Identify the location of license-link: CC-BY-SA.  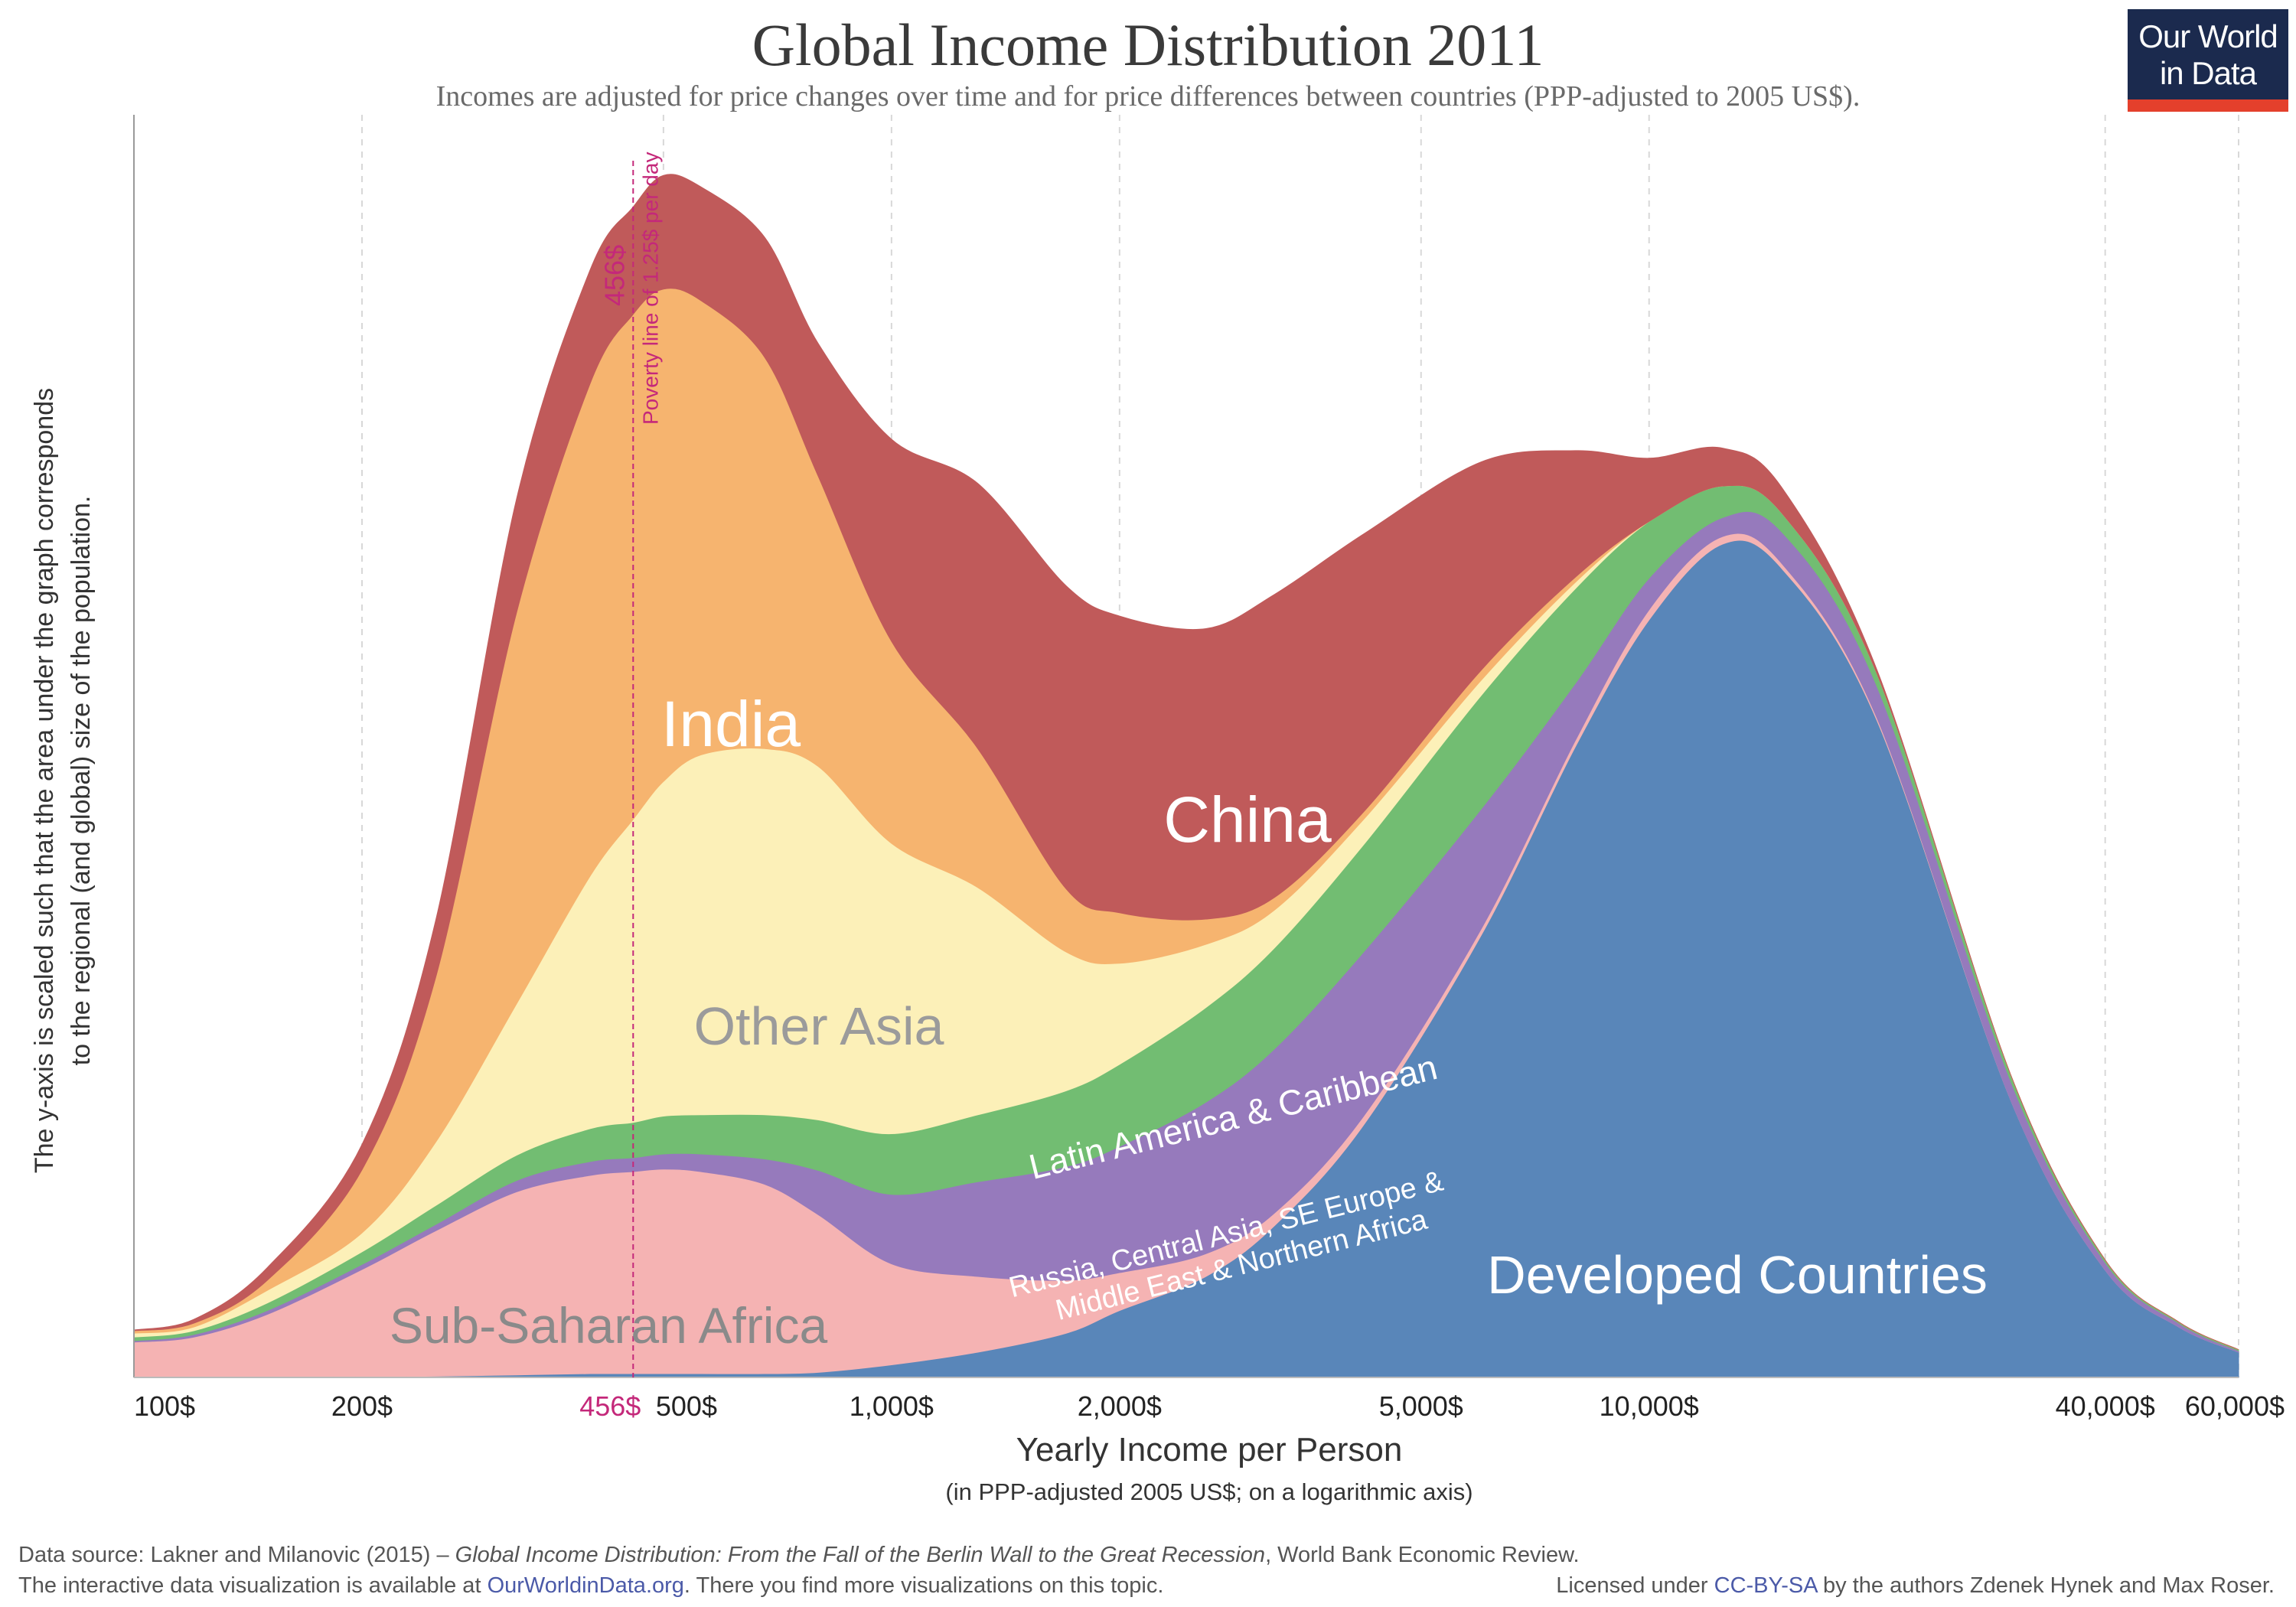
(1765, 1585).